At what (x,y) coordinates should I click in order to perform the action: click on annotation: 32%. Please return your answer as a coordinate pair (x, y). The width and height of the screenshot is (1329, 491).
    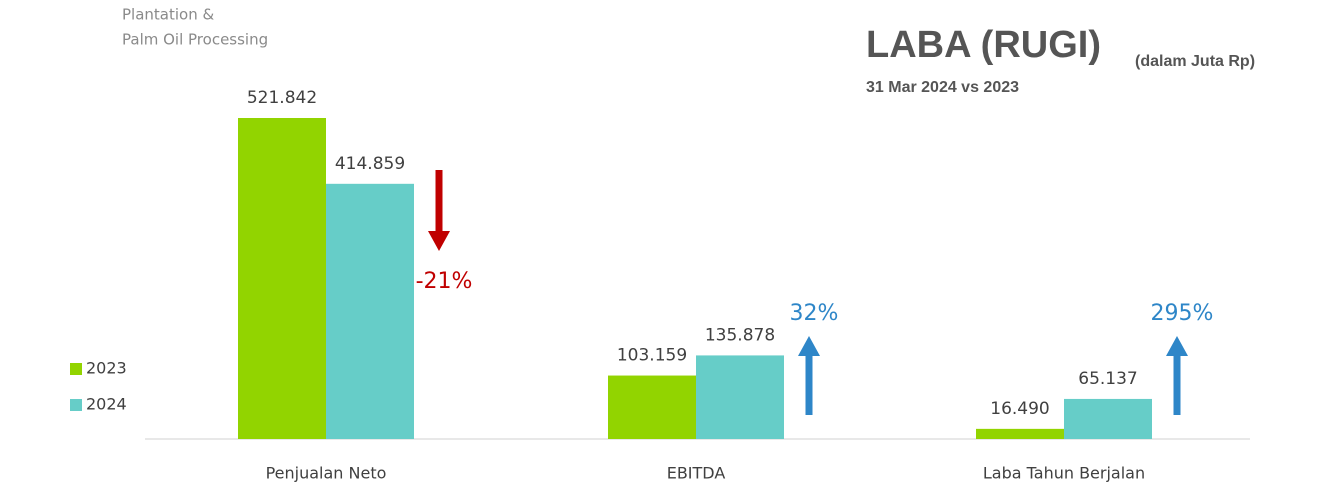
    Looking at the image, I should click on (814, 313).